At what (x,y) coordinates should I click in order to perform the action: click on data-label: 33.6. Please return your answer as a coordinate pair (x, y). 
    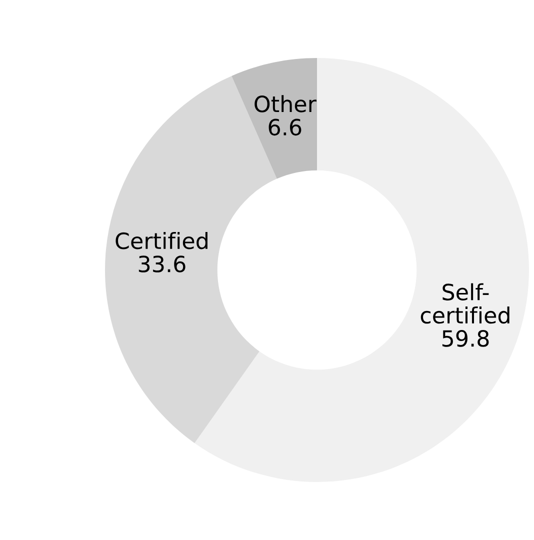
    Looking at the image, I should click on (162, 264).